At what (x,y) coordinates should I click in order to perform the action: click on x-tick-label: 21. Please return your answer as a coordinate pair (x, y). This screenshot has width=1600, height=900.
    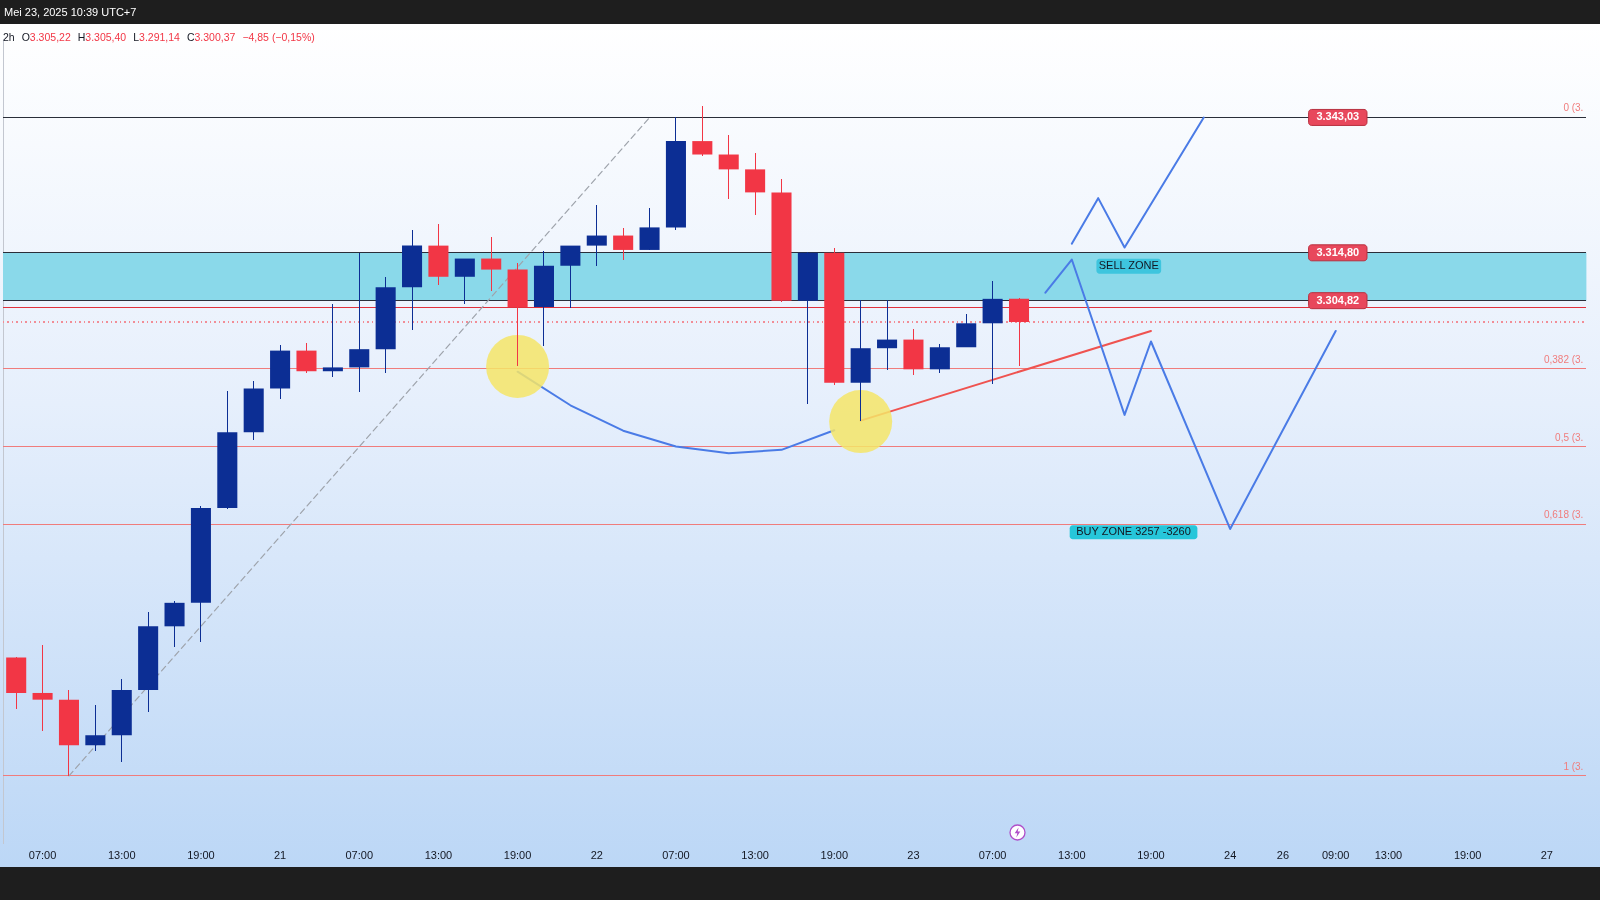
    Looking at the image, I should click on (280, 855).